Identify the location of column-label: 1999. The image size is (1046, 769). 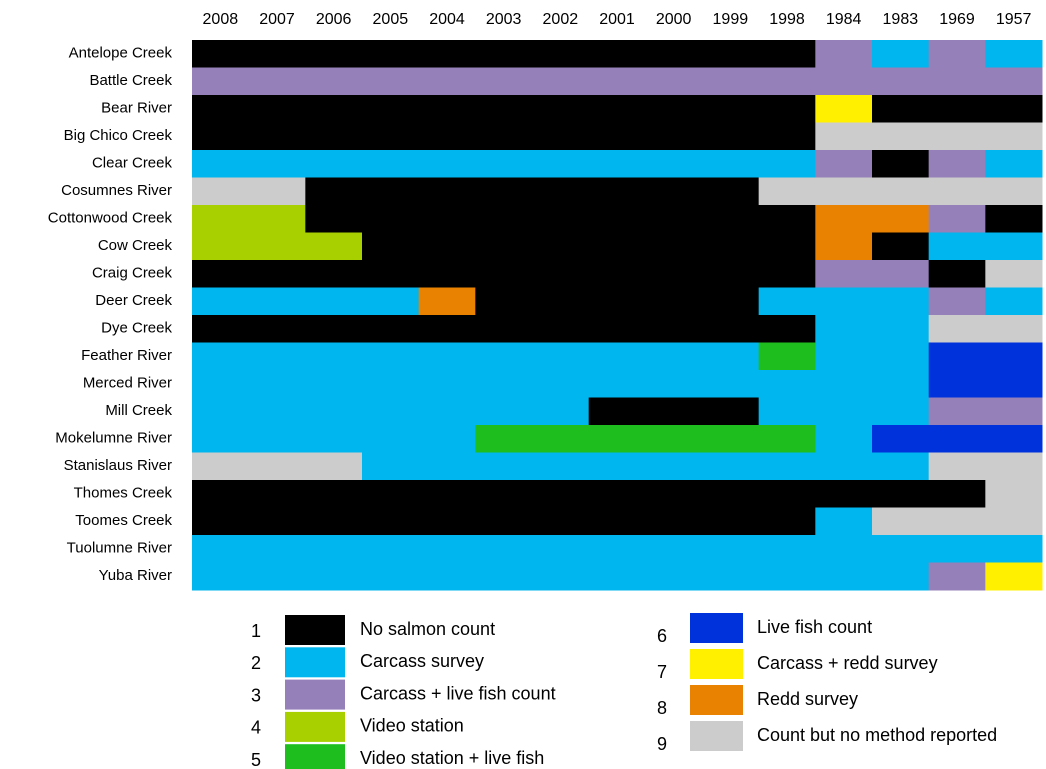
(731, 19).